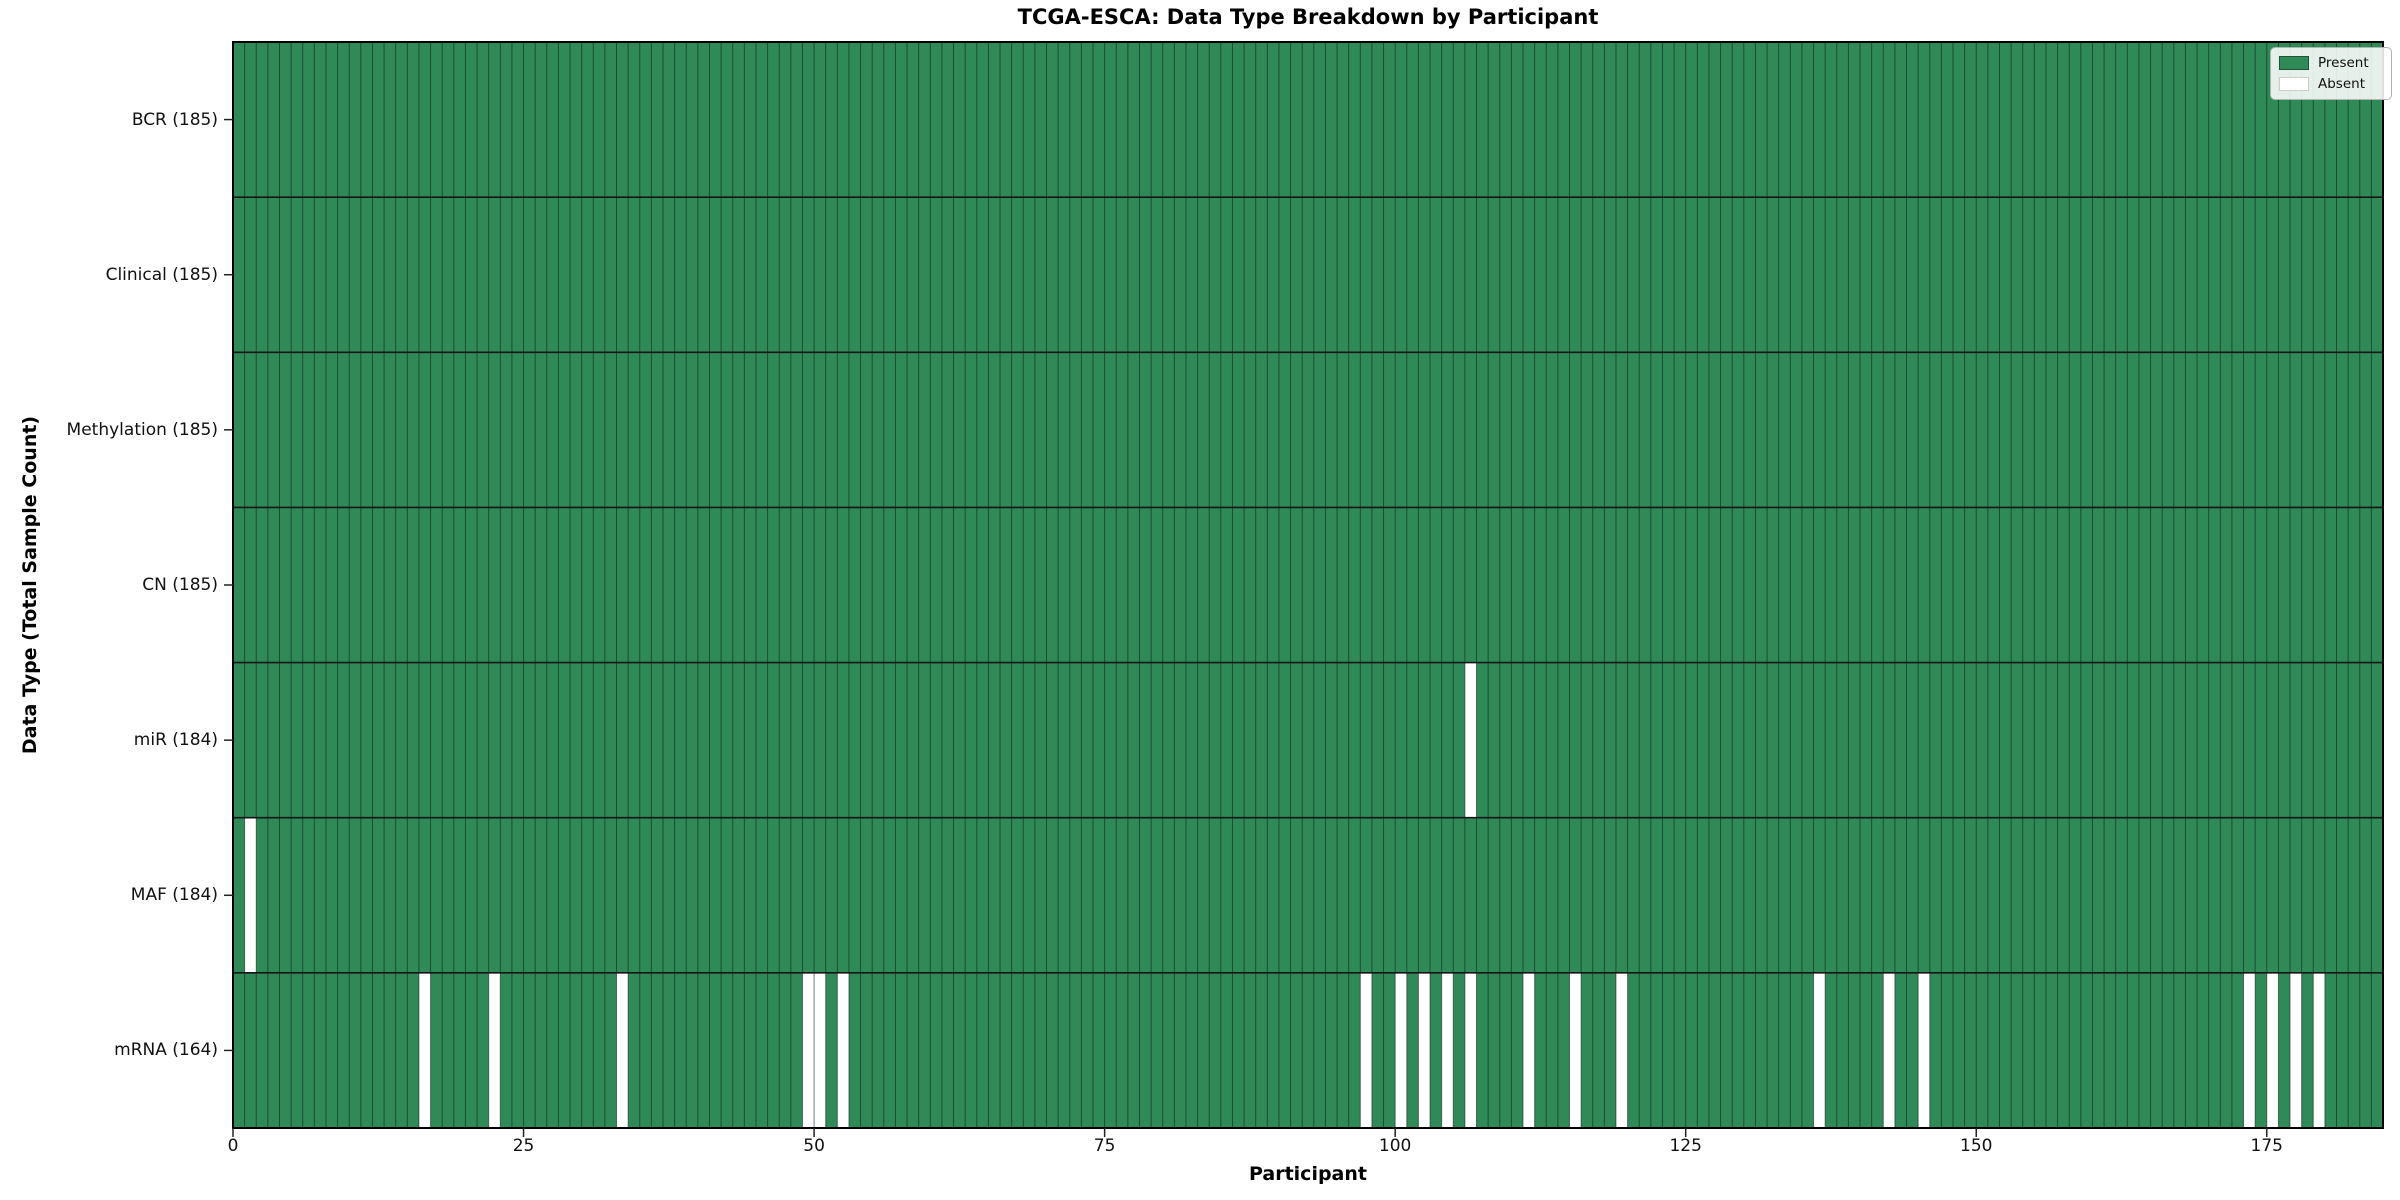  Describe the element at coordinates (1308, 275) in the screenshot. I see `row-Clinical` at that location.